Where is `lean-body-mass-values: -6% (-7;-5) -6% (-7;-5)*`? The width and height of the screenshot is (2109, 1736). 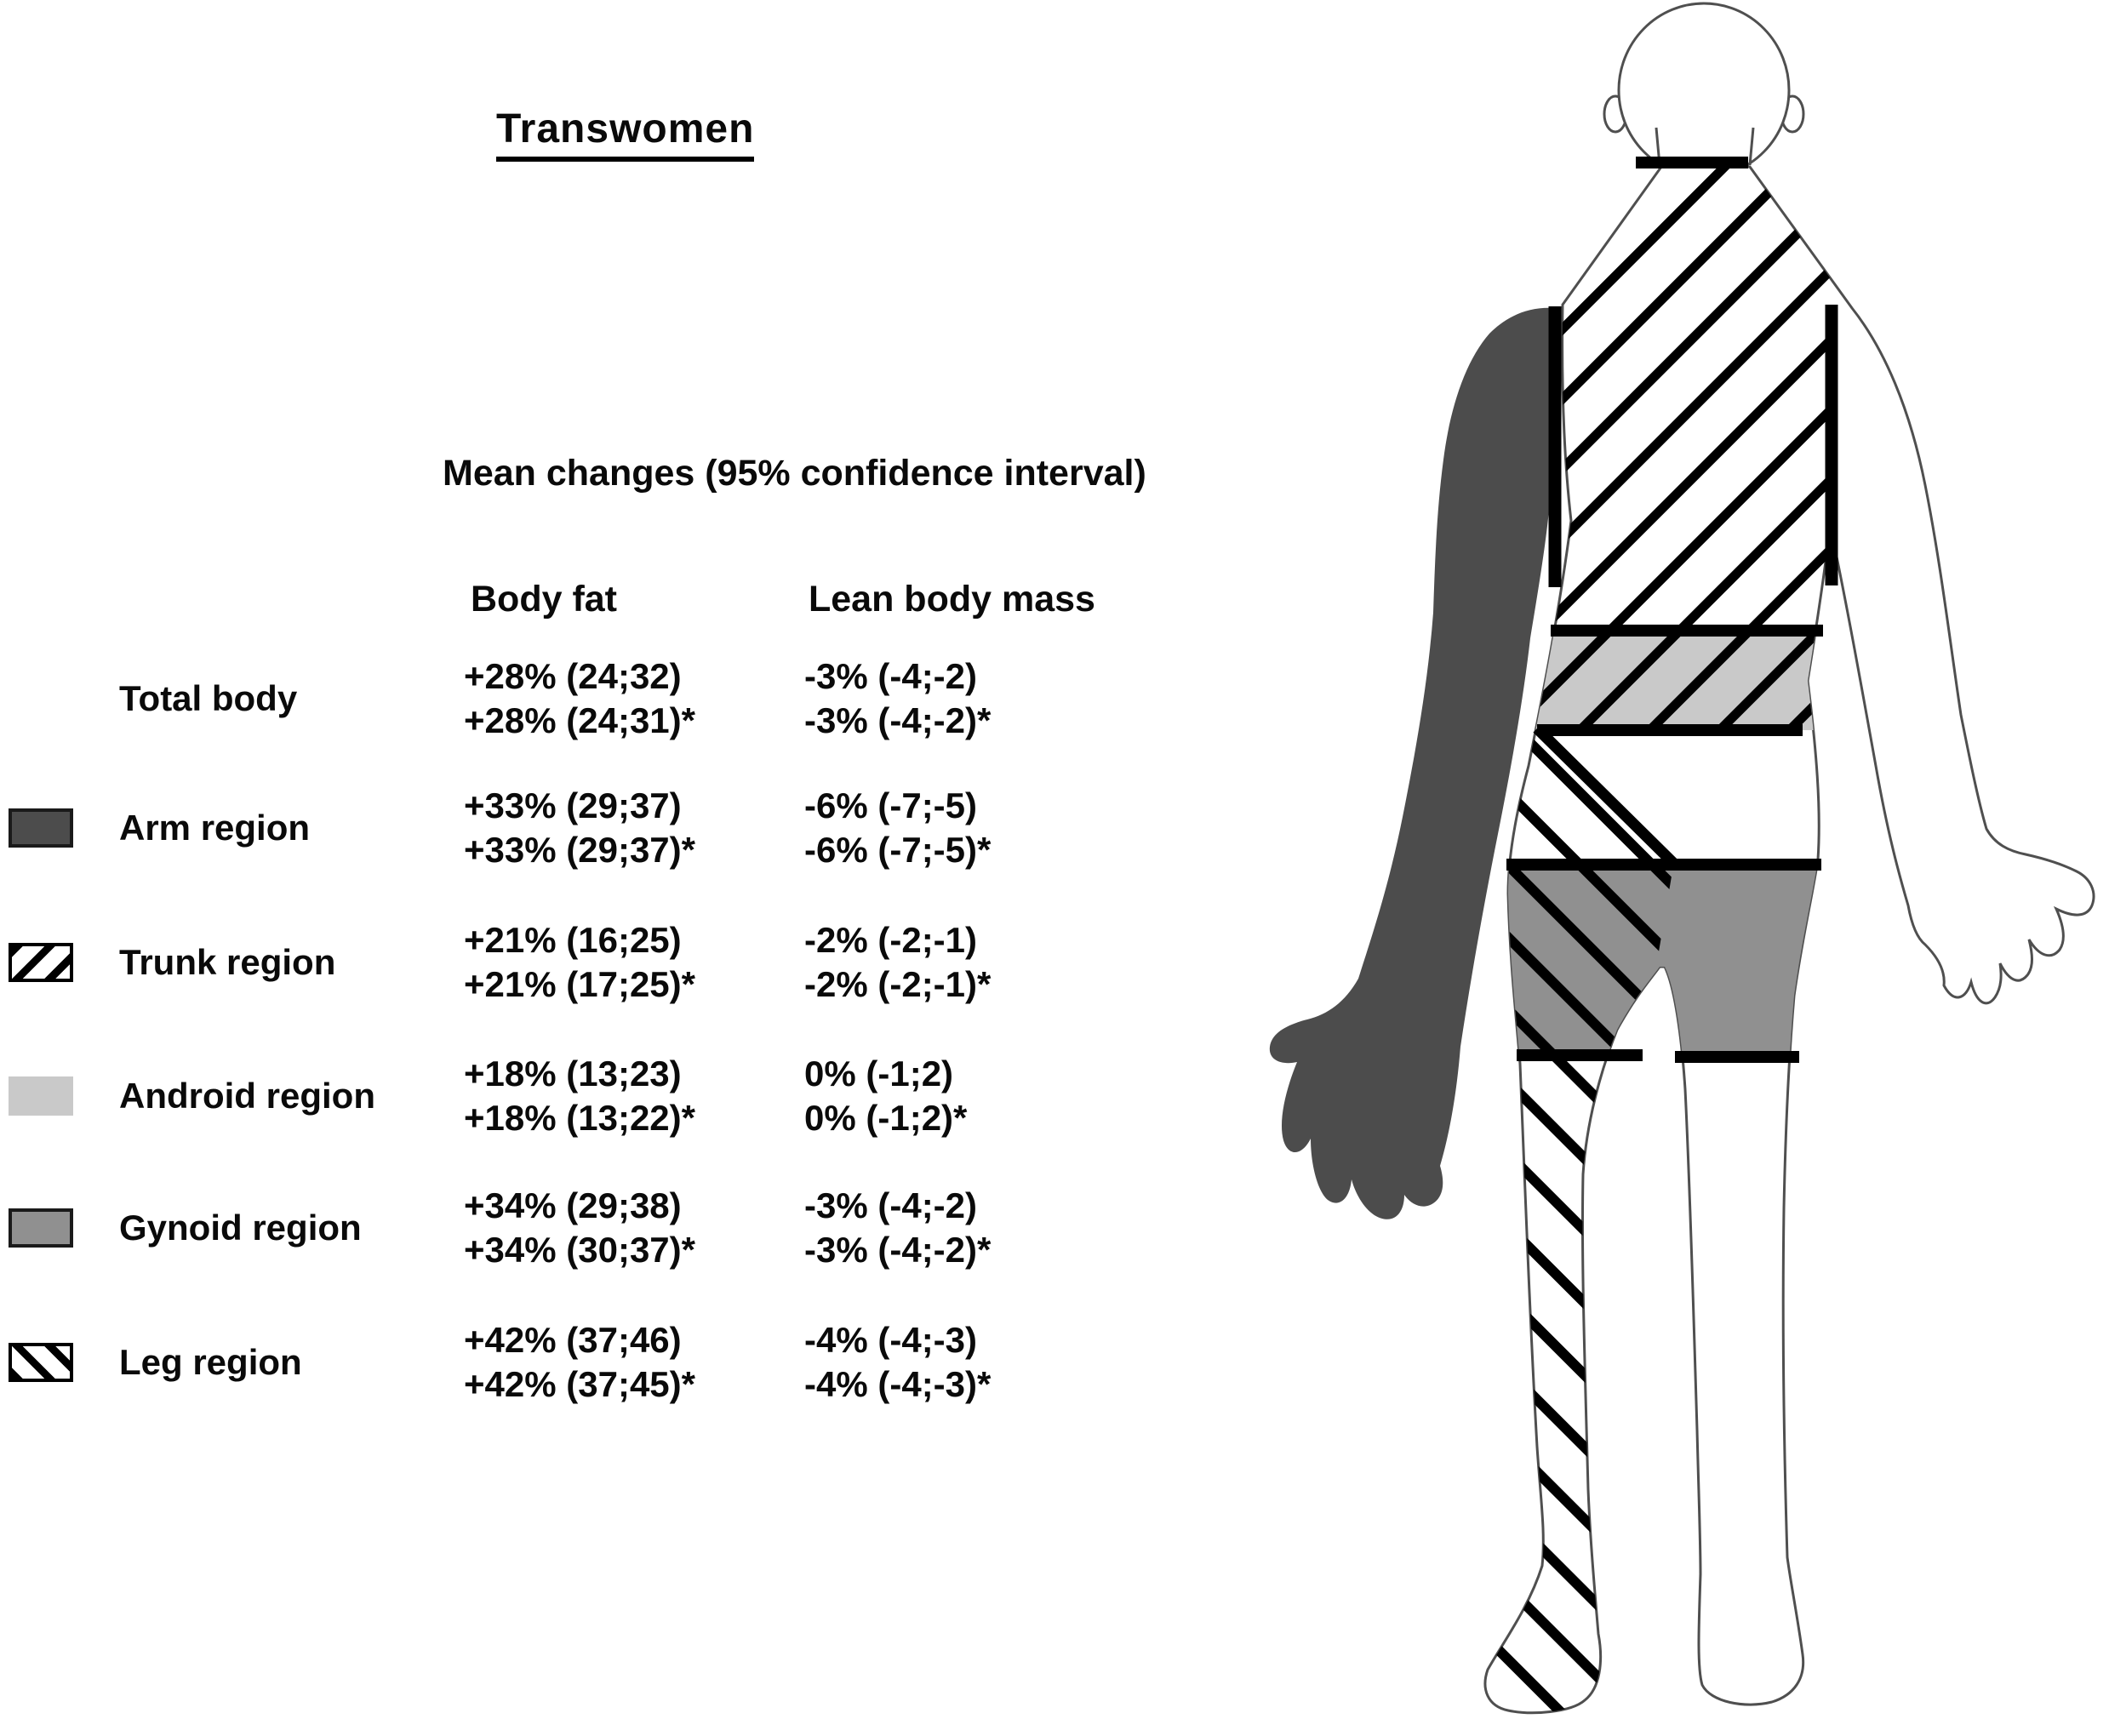
lean-body-mass-values: -6% (-7;-5) -6% (-7;-5)* is located at coordinates (897, 828).